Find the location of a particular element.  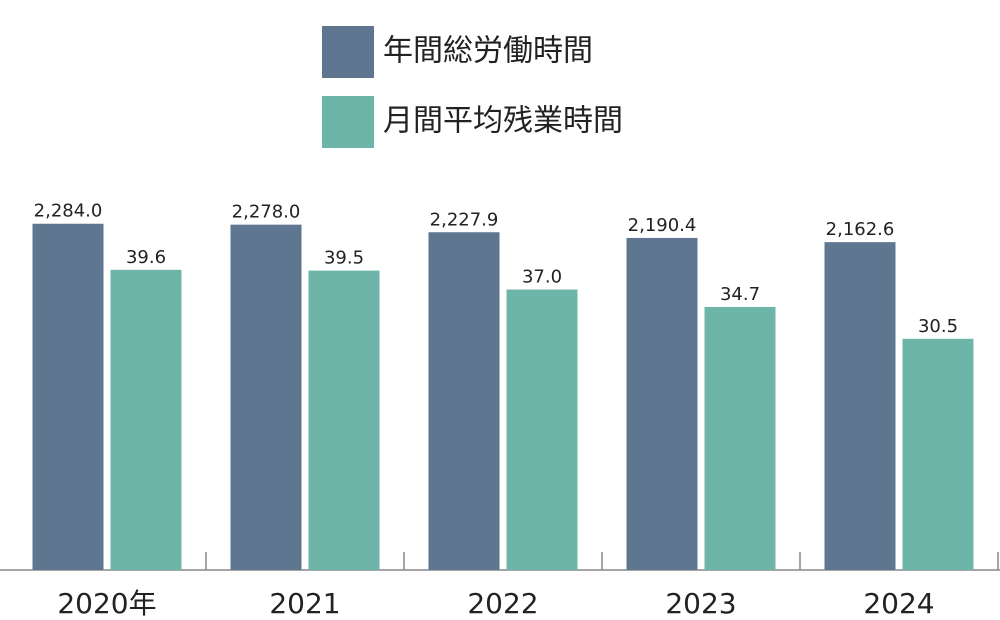

value-label: 37.0 is located at coordinates (542, 277).